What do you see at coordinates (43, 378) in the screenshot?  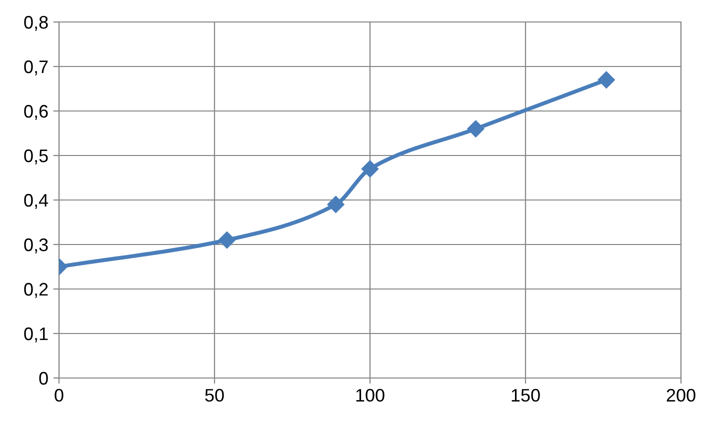 I see `y-tick-label: 0` at bounding box center [43, 378].